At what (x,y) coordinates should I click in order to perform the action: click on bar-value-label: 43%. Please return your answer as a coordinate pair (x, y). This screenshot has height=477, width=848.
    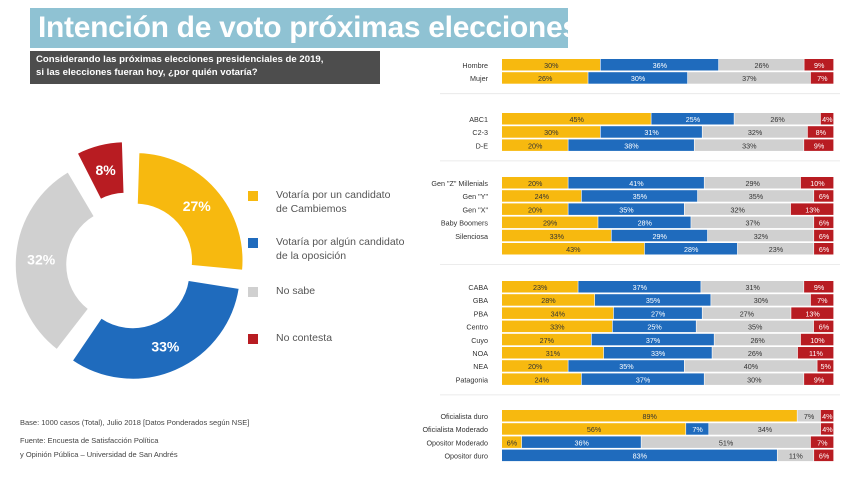
    Looking at the image, I should click on (573, 249).